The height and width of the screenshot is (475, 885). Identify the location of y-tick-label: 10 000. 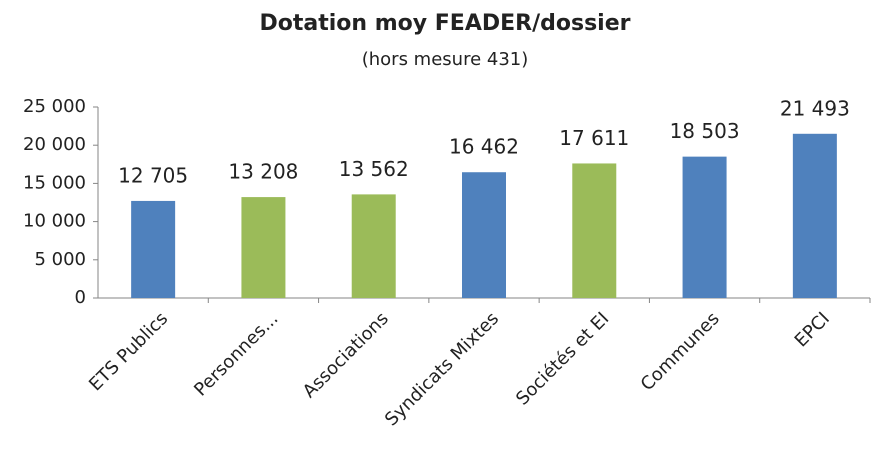
(54, 221).